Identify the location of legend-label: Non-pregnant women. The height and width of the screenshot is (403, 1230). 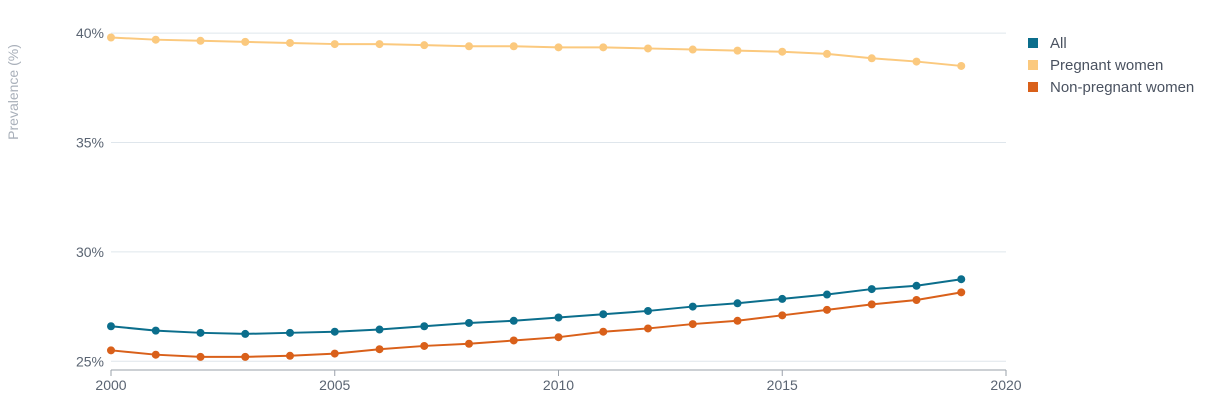
(1122, 87).